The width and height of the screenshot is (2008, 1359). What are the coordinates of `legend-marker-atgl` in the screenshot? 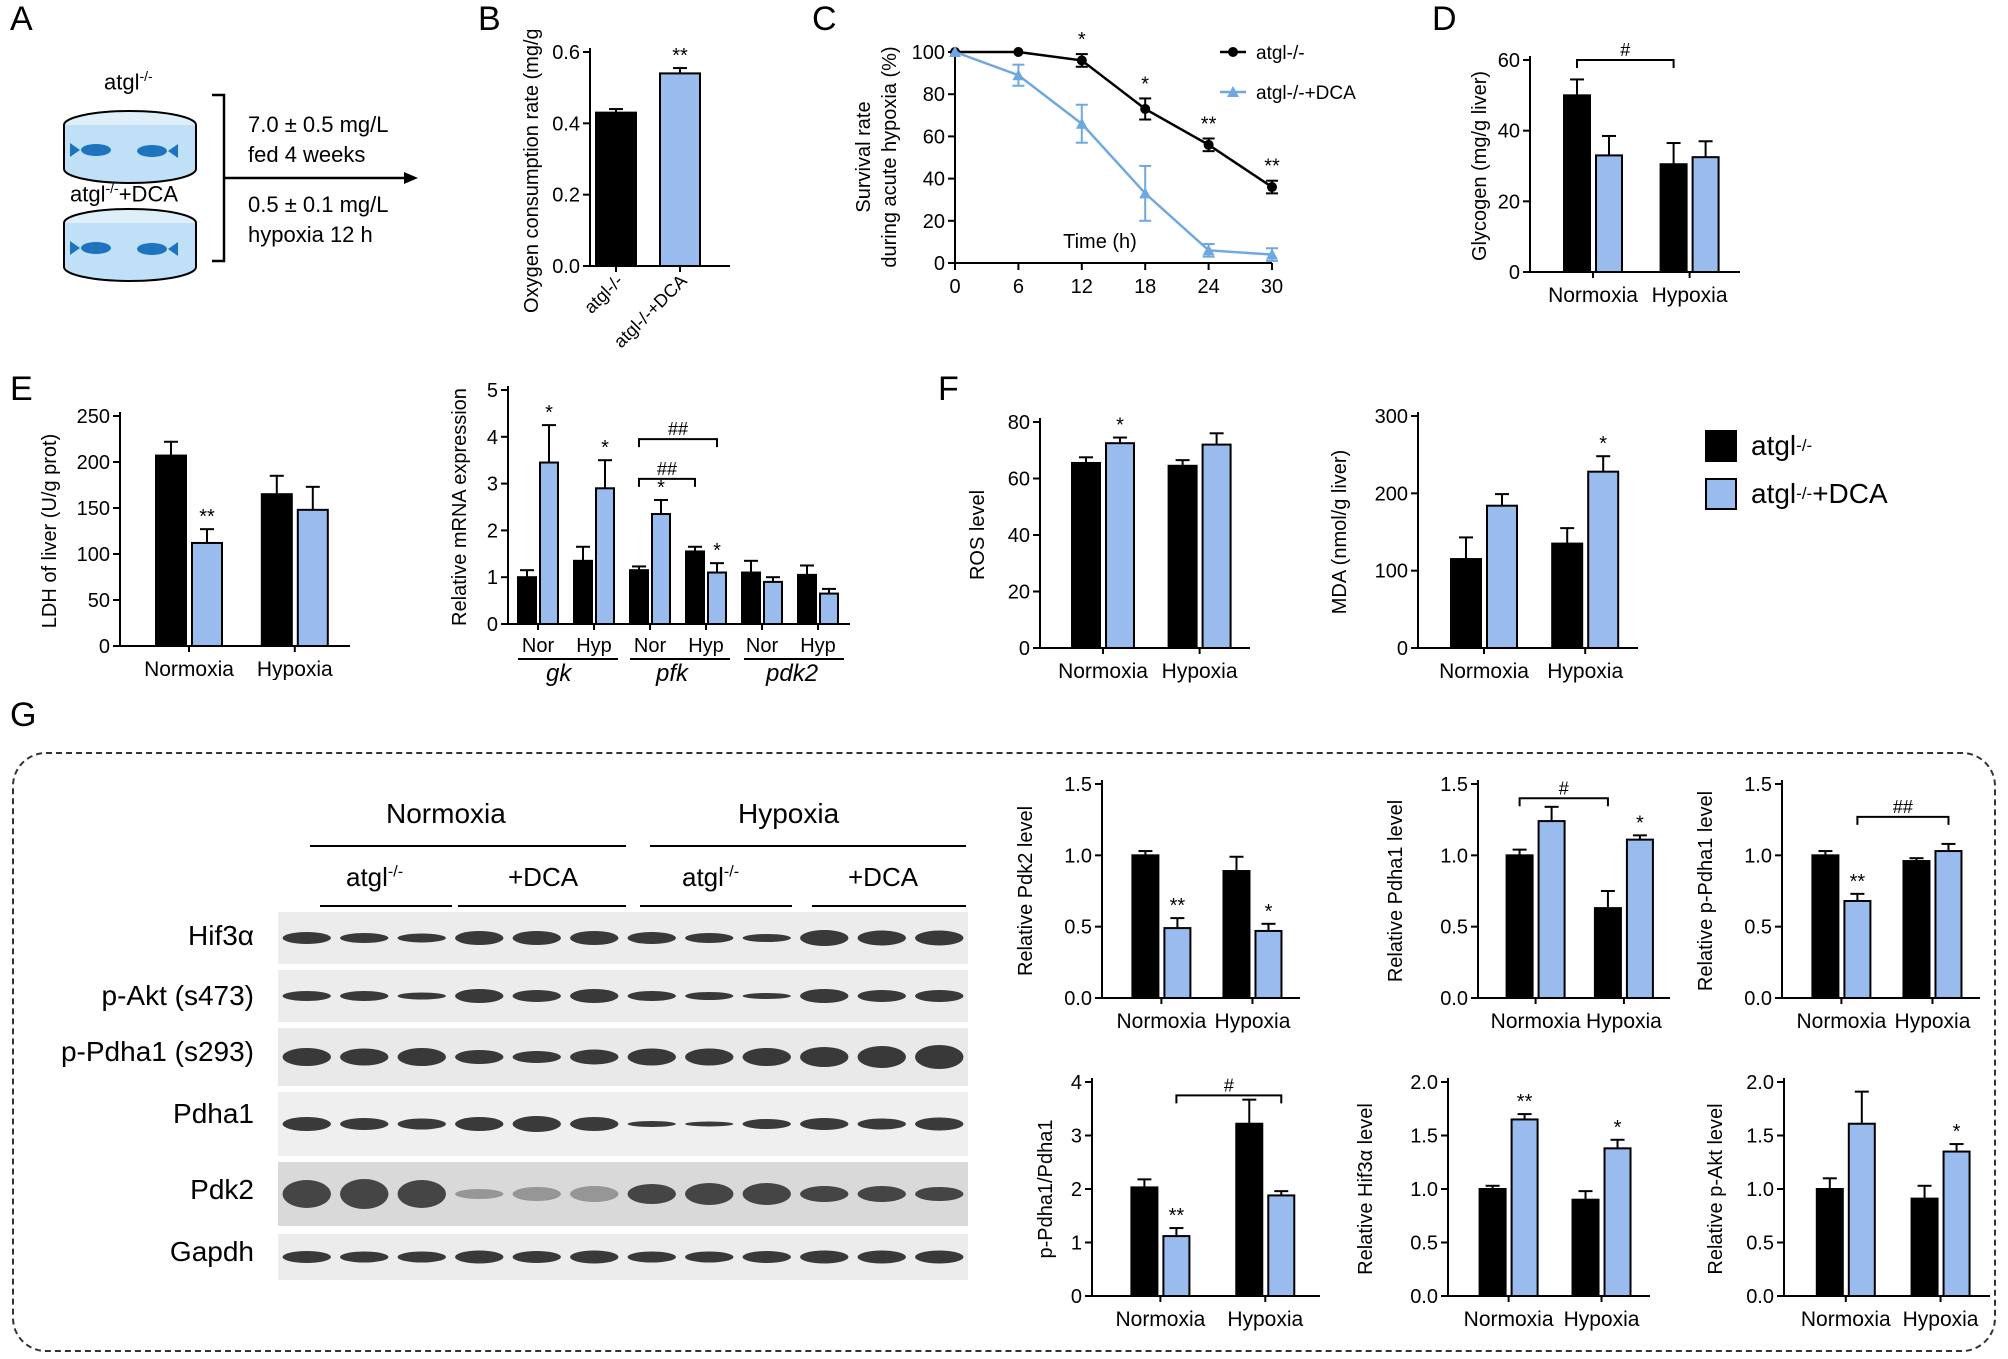 It's located at (1233, 52).